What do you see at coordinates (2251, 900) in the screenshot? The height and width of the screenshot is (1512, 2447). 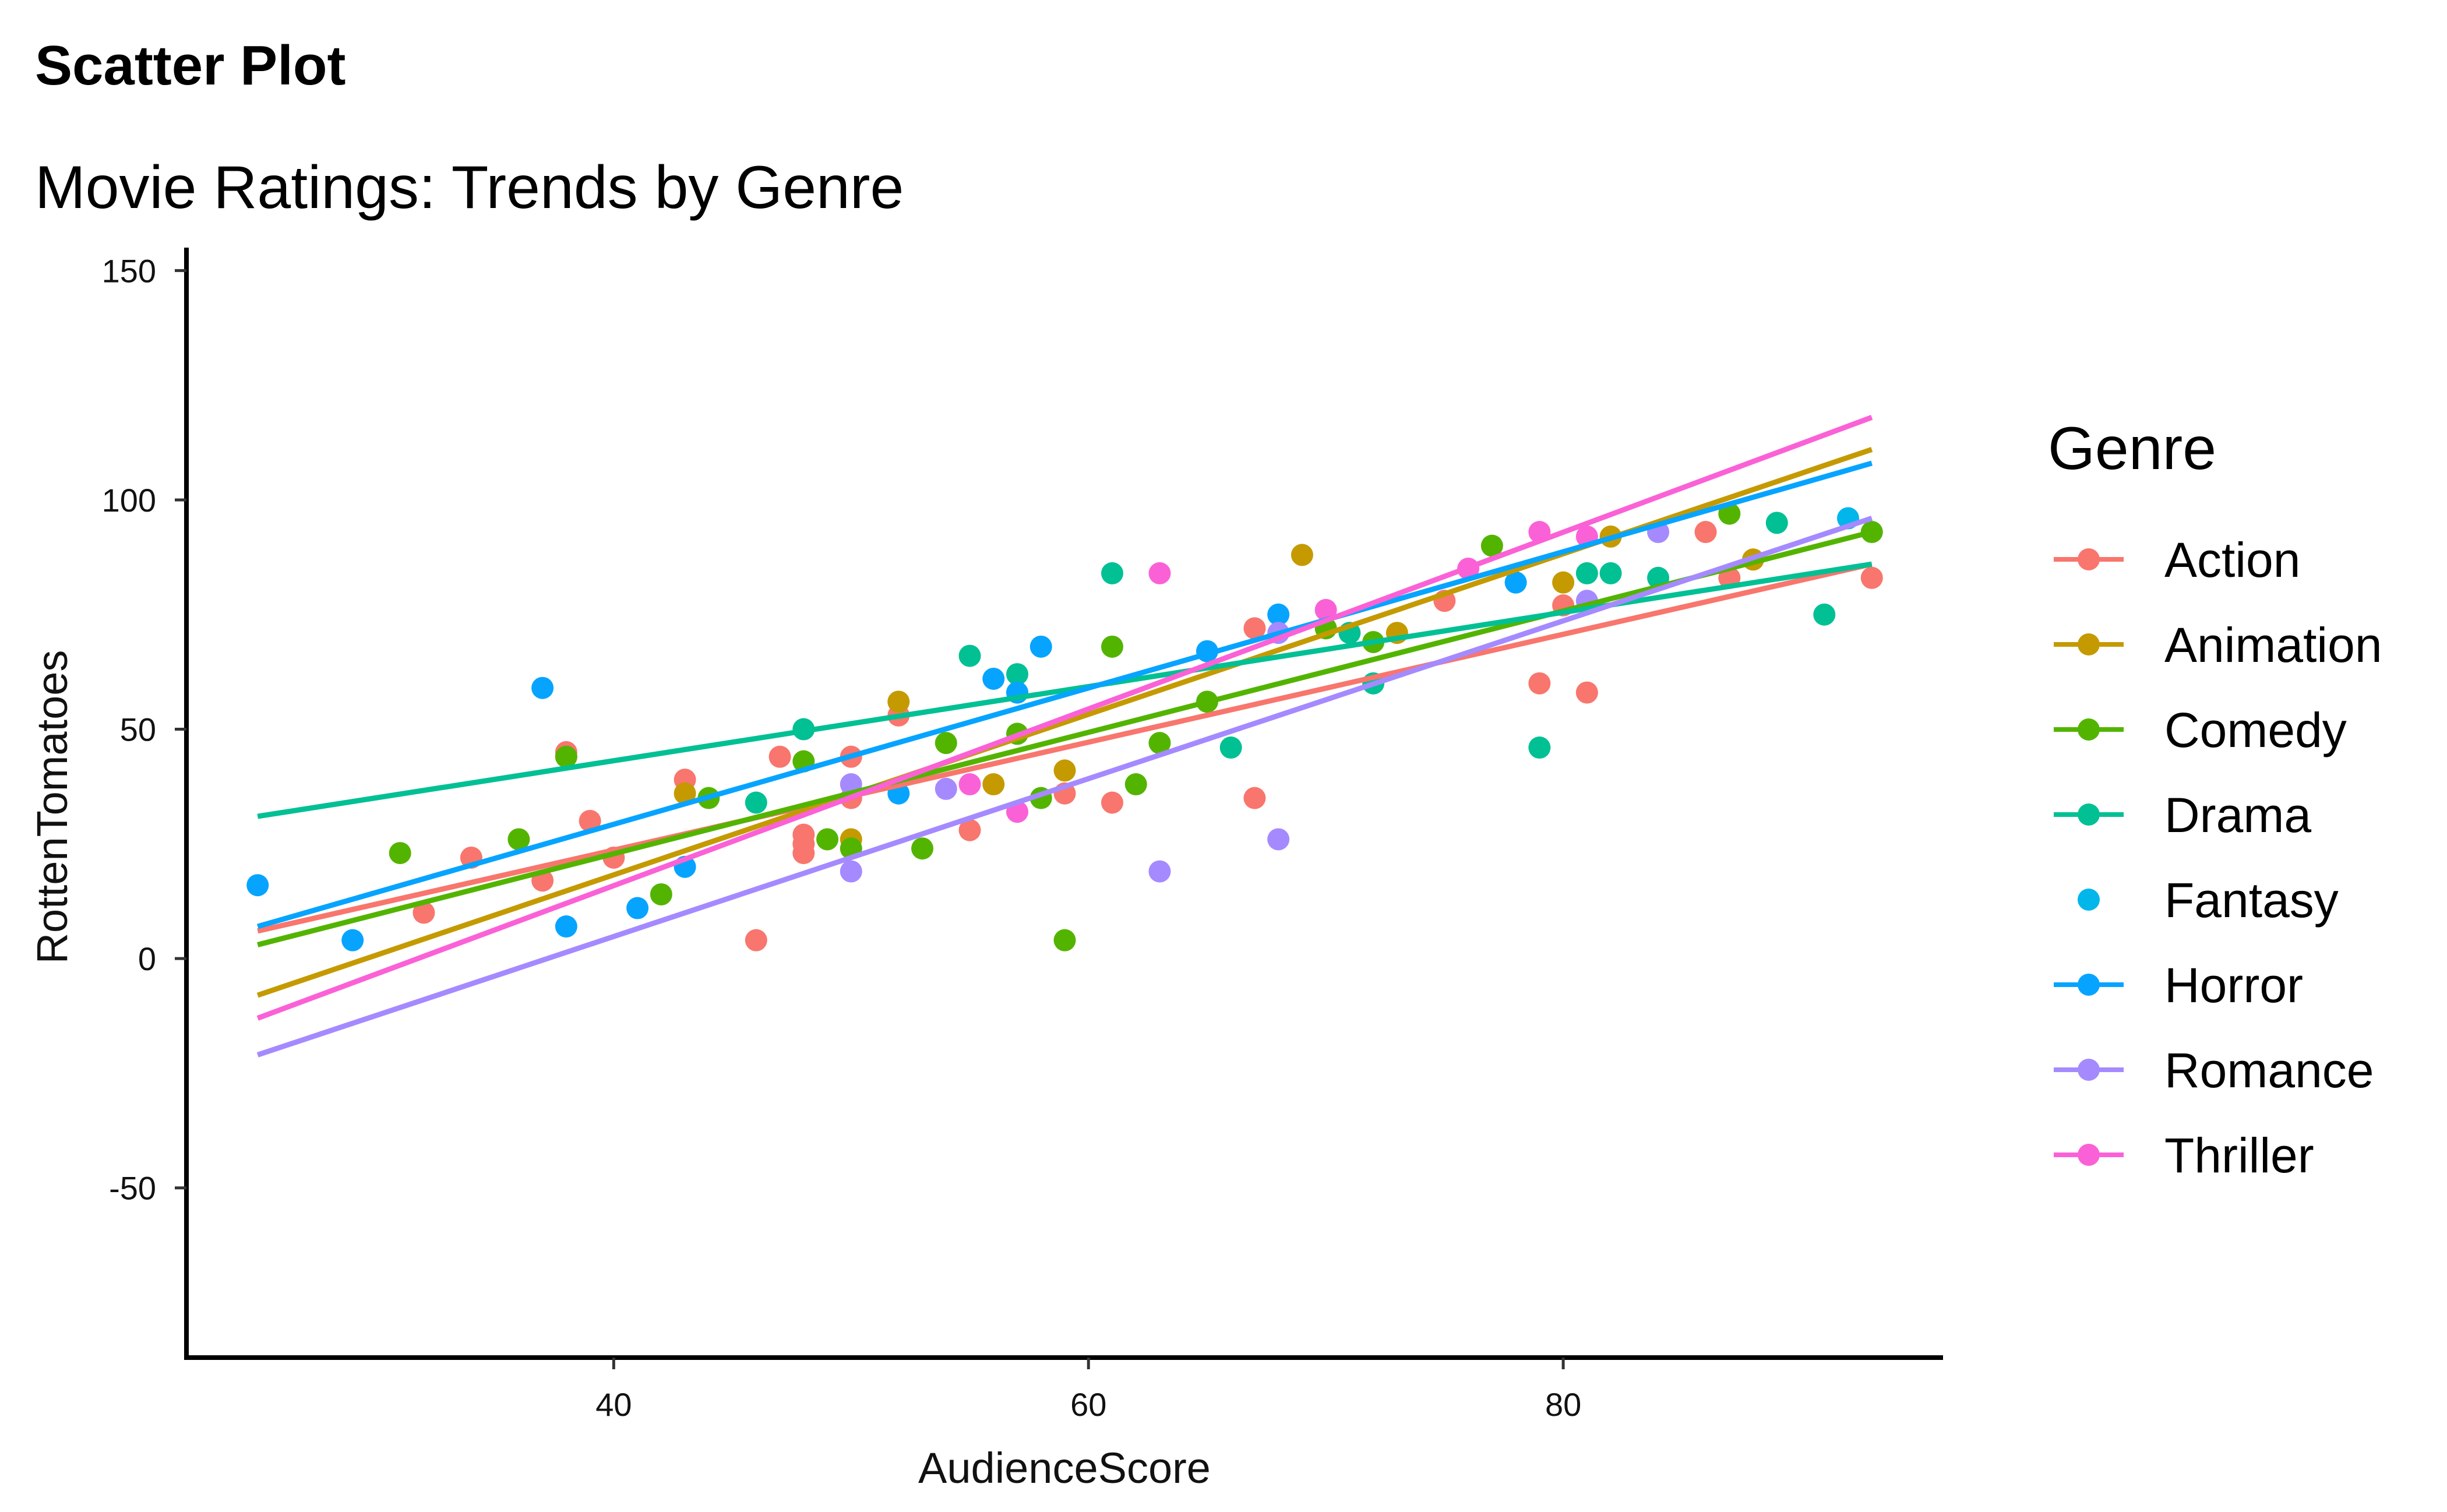 I see `legend-label-fantasy: Fantasy` at bounding box center [2251, 900].